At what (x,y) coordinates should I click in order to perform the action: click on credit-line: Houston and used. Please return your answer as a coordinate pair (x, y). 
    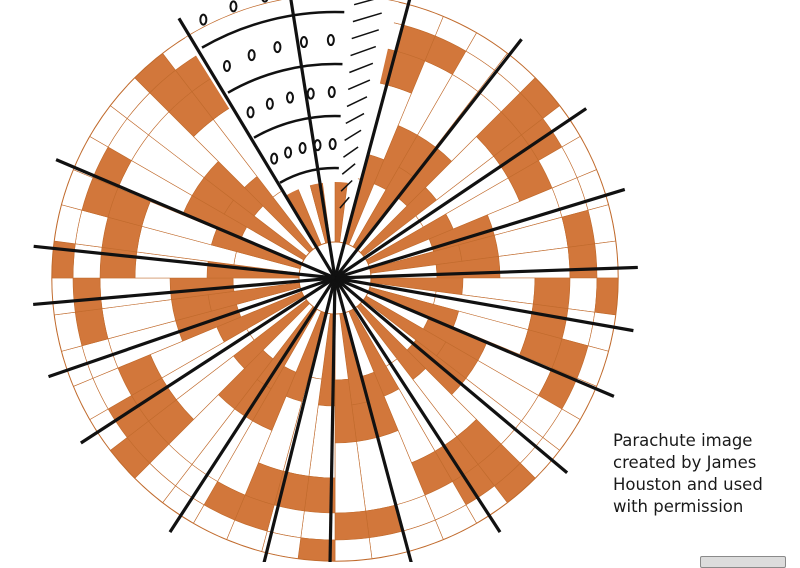
    Looking at the image, I should click on (688, 484).